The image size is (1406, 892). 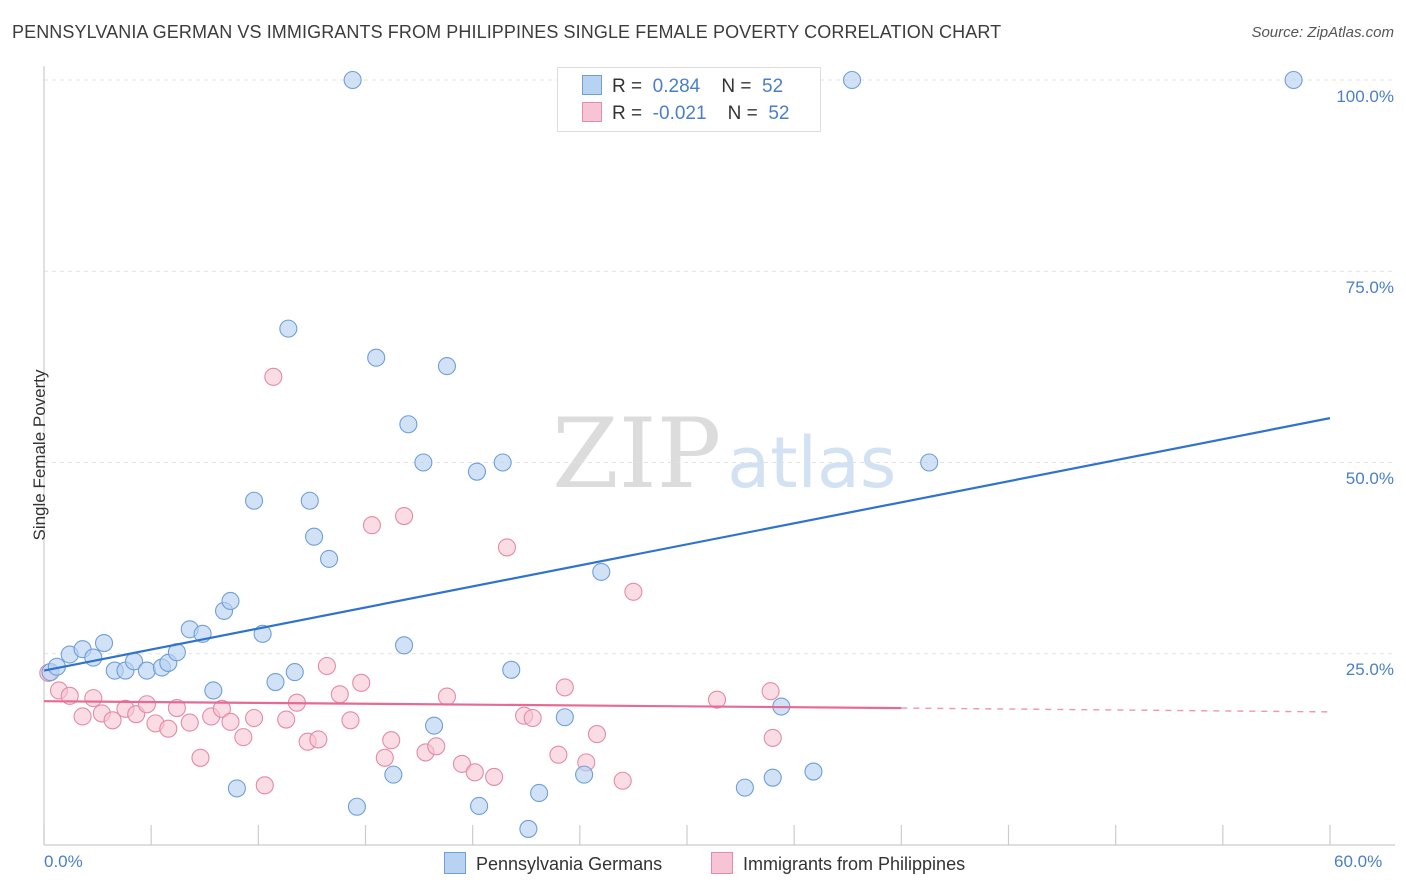 I want to click on bottom-legend-blue: Pennsylvania Germans, so click(x=553, y=863).